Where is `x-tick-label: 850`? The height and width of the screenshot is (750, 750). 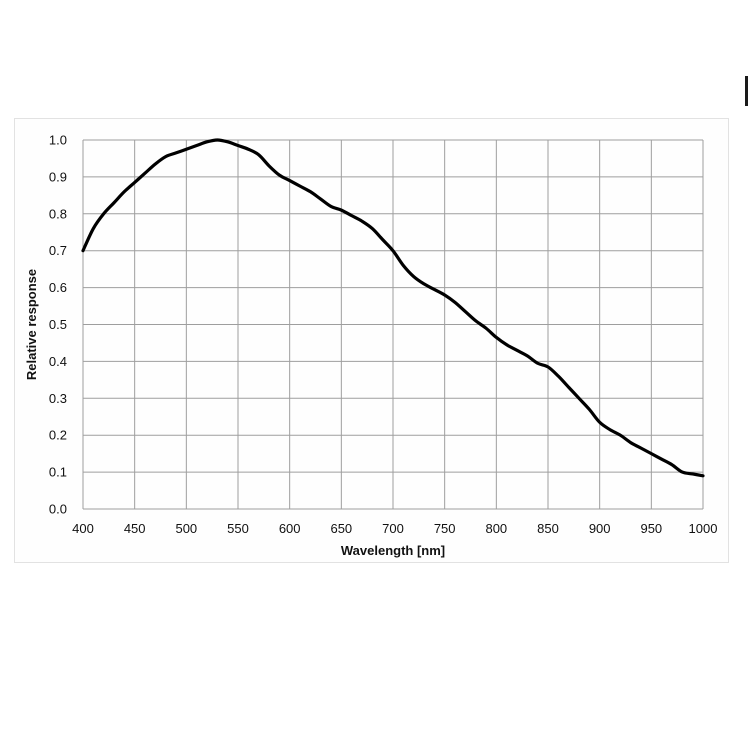
x-tick-label: 850 is located at coordinates (548, 528).